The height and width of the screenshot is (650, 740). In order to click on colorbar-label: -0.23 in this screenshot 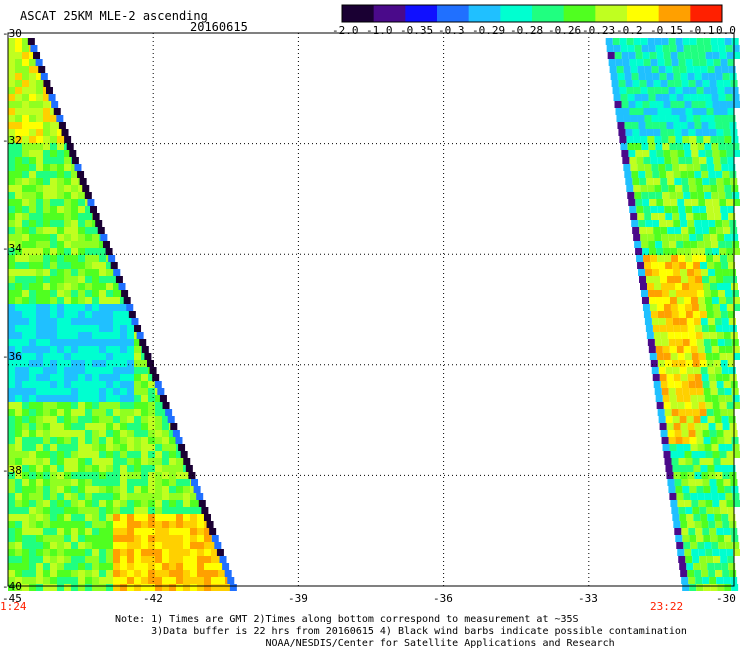, I will do `click(599, 30)`.